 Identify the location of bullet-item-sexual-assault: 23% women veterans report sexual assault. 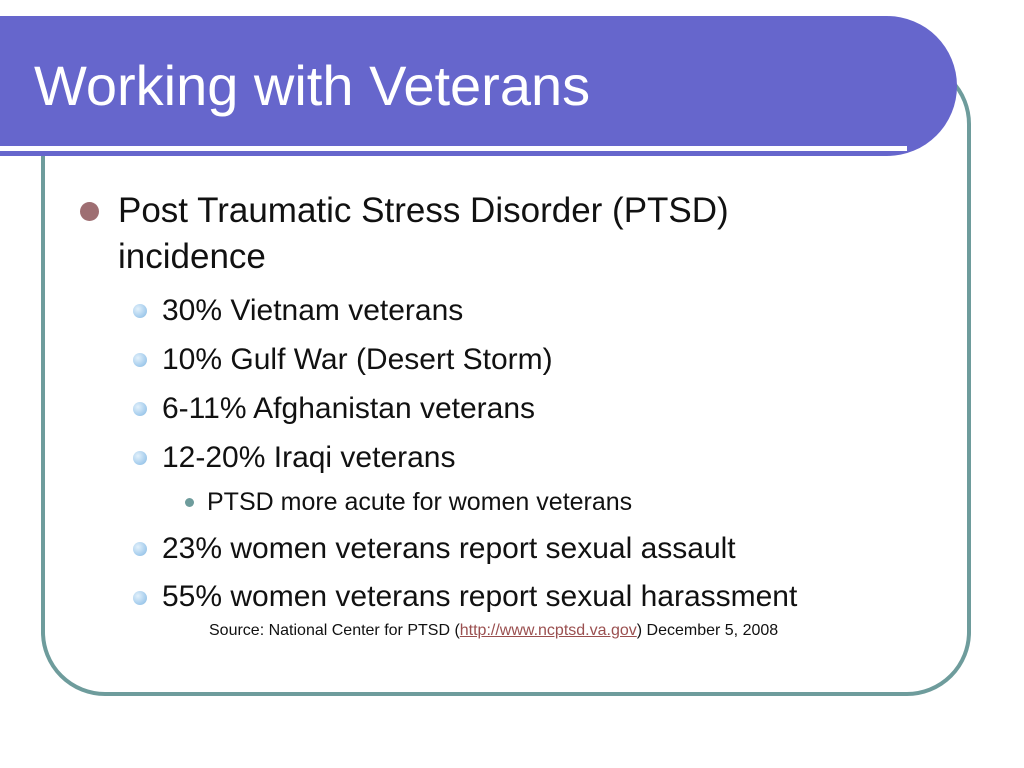
(449, 548).